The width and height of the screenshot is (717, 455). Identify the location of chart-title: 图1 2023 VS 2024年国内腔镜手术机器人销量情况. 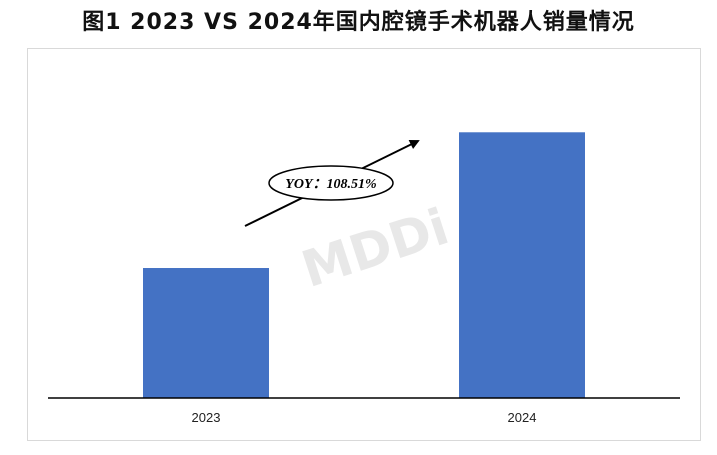
(358, 22).